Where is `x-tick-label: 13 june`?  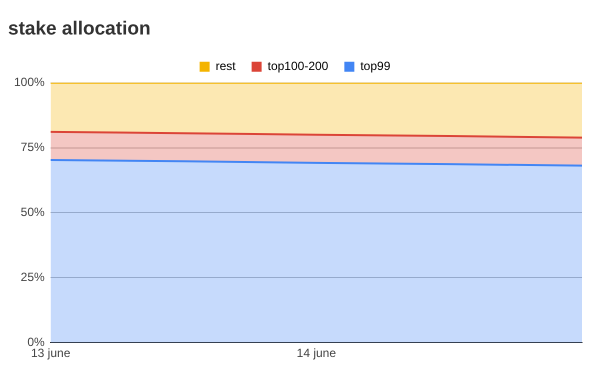 x-tick-label: 13 june is located at coordinates (51, 353).